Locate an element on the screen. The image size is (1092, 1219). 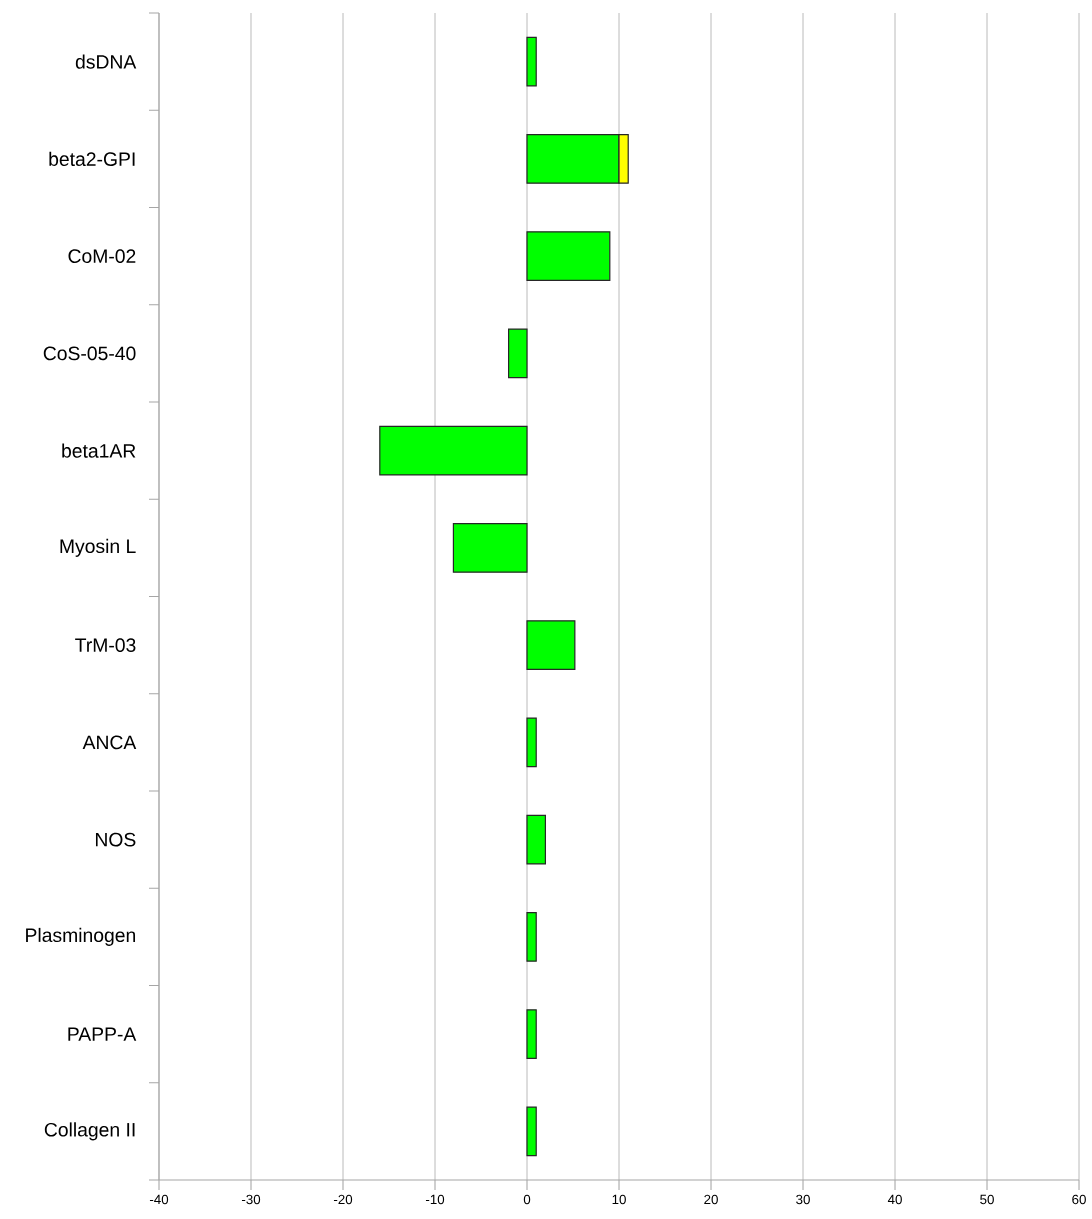
x-tick-label: -20 is located at coordinates (343, 1199).